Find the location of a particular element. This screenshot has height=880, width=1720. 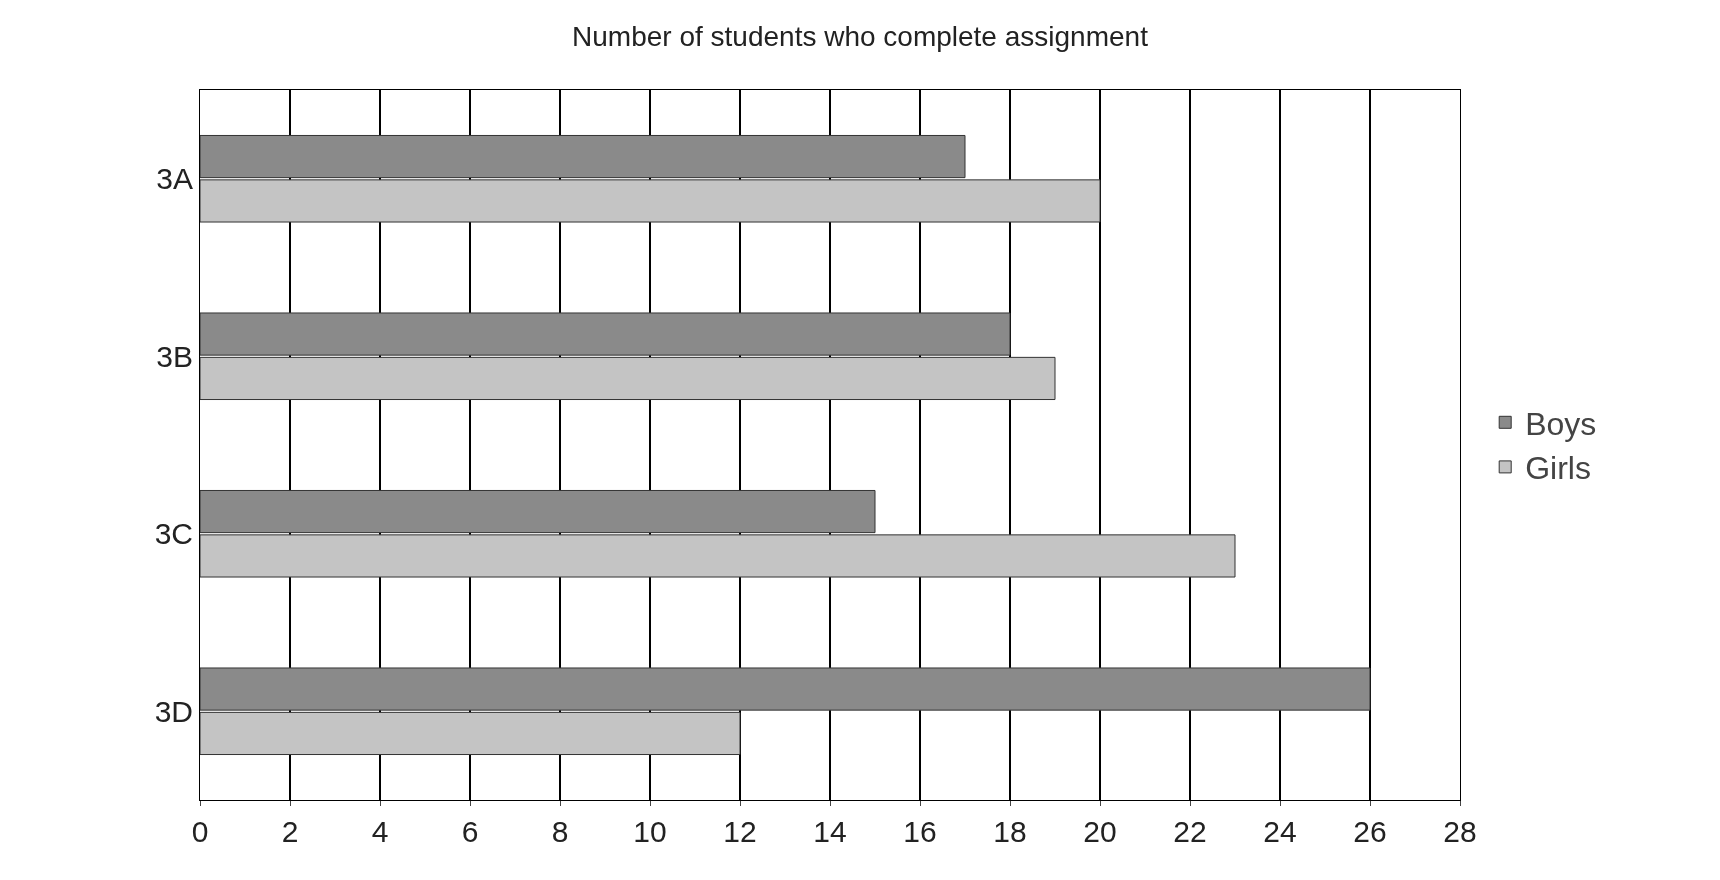

x-tick-label: 22 is located at coordinates (1190, 831).